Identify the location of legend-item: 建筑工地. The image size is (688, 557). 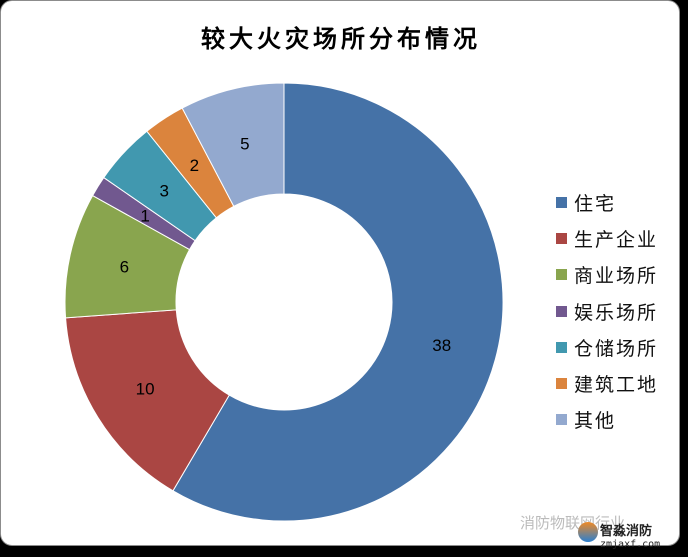
(607, 383).